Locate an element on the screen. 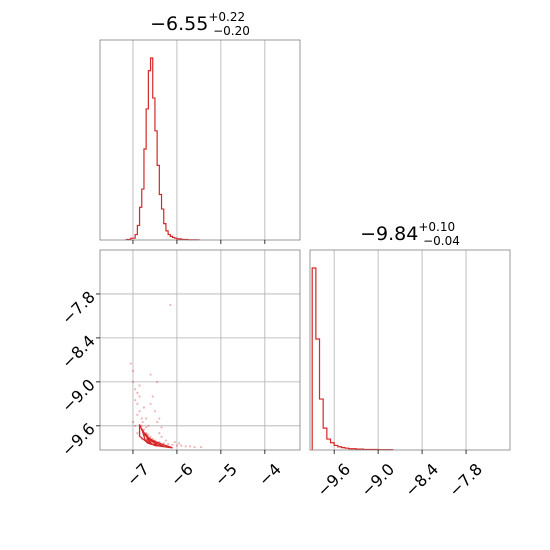 The height and width of the screenshot is (550, 550). y-tick-label: −9.0 is located at coordinates (78, 395).